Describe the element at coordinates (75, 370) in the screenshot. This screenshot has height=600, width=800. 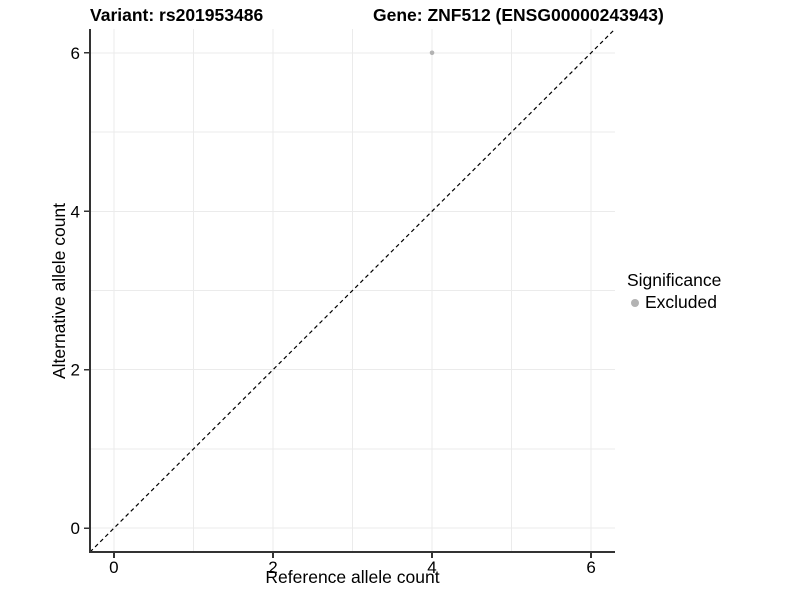
I see `y-tick-label: 2` at that location.